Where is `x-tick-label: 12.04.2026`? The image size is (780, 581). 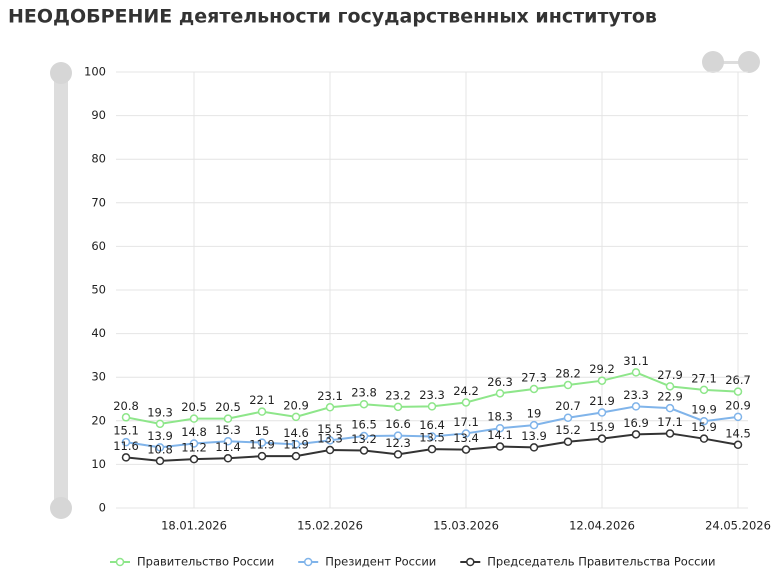 x-tick-label: 12.04.2026 is located at coordinates (602, 526).